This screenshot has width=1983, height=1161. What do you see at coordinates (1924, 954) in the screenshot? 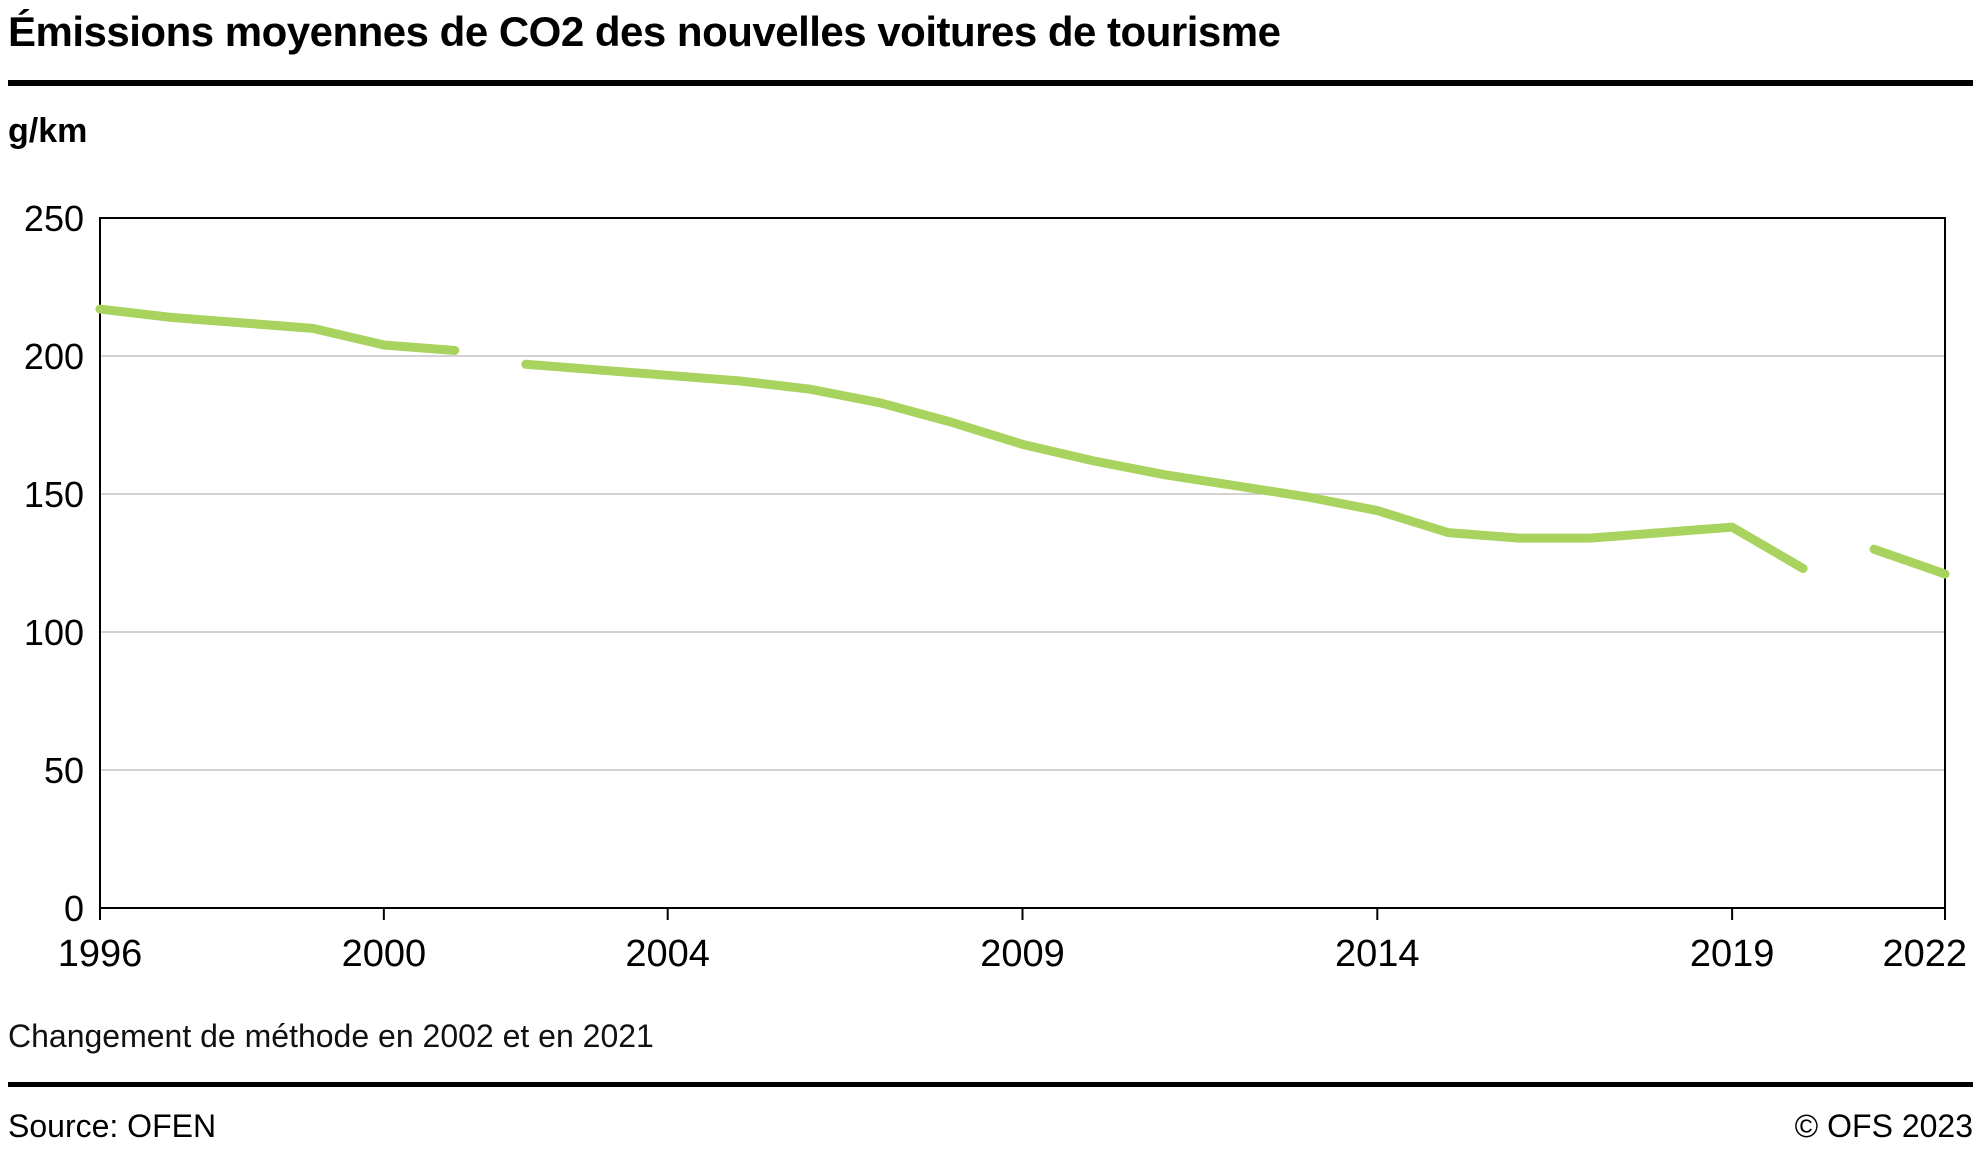
I see `svg-text: 2022` at bounding box center [1924, 954].